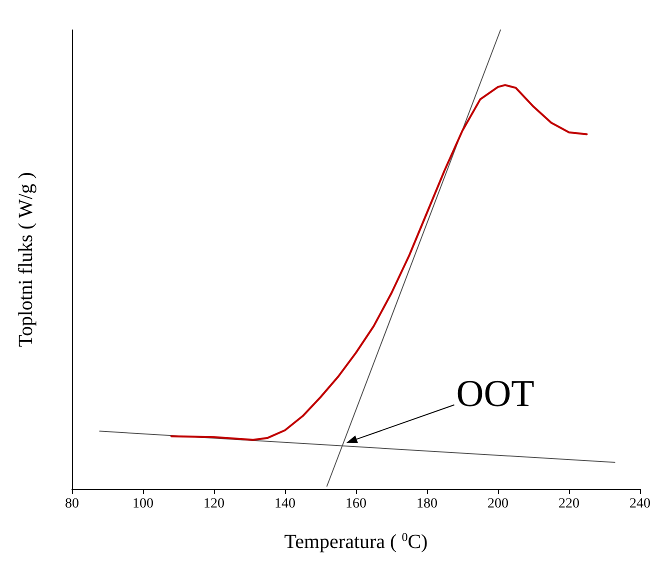 The height and width of the screenshot is (571, 662). What do you see at coordinates (214, 504) in the screenshot?
I see `x-tick-label: 120` at bounding box center [214, 504].